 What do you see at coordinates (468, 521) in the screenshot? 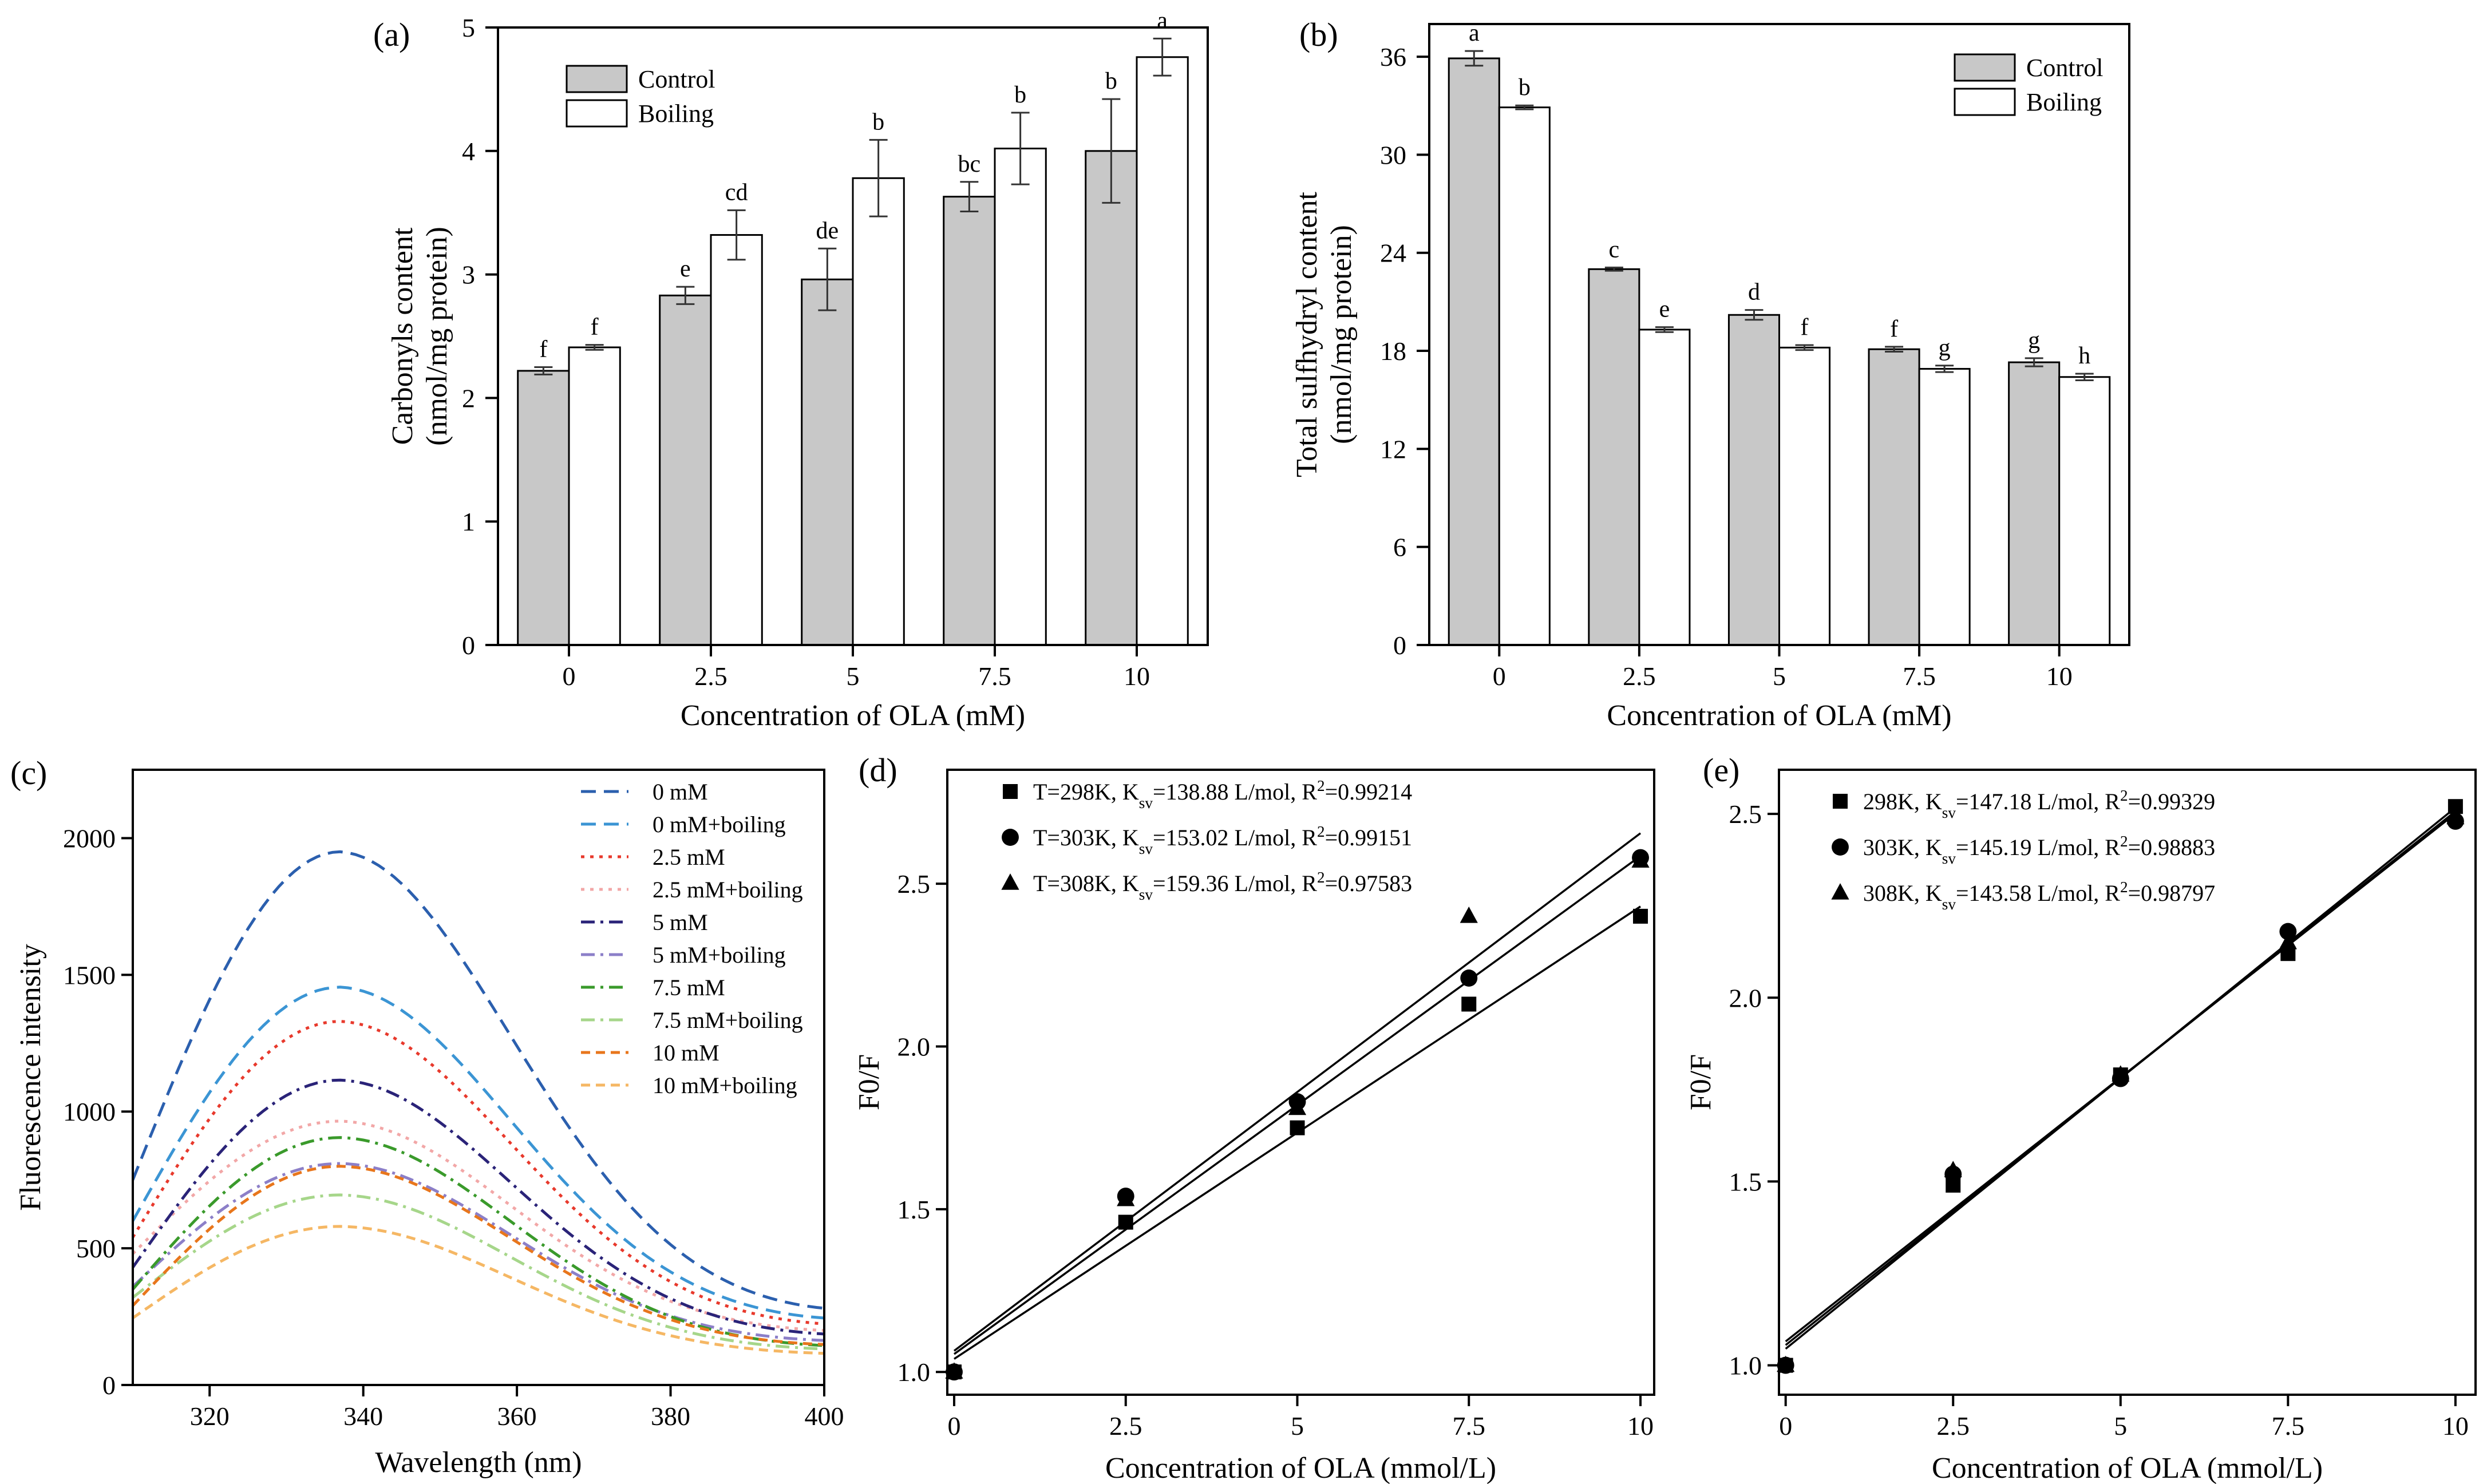
I see `y-tick-label: 1` at bounding box center [468, 521].